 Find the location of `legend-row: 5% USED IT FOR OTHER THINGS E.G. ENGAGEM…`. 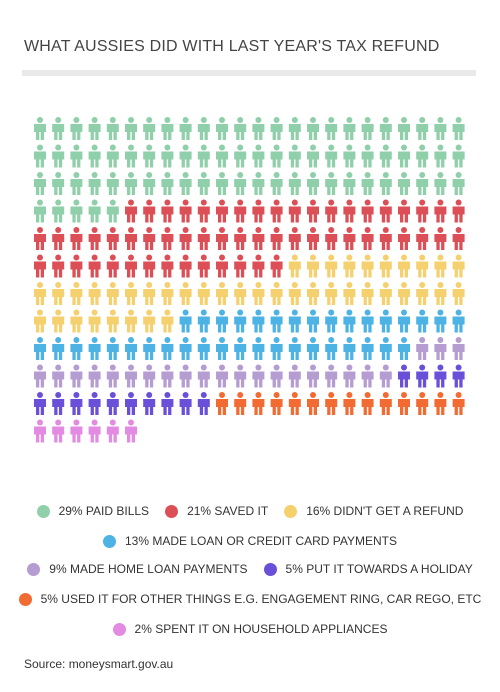

legend-row: 5% USED IT FOR OTHER THINGS E.G. ENGAGEM… is located at coordinates (250, 599).